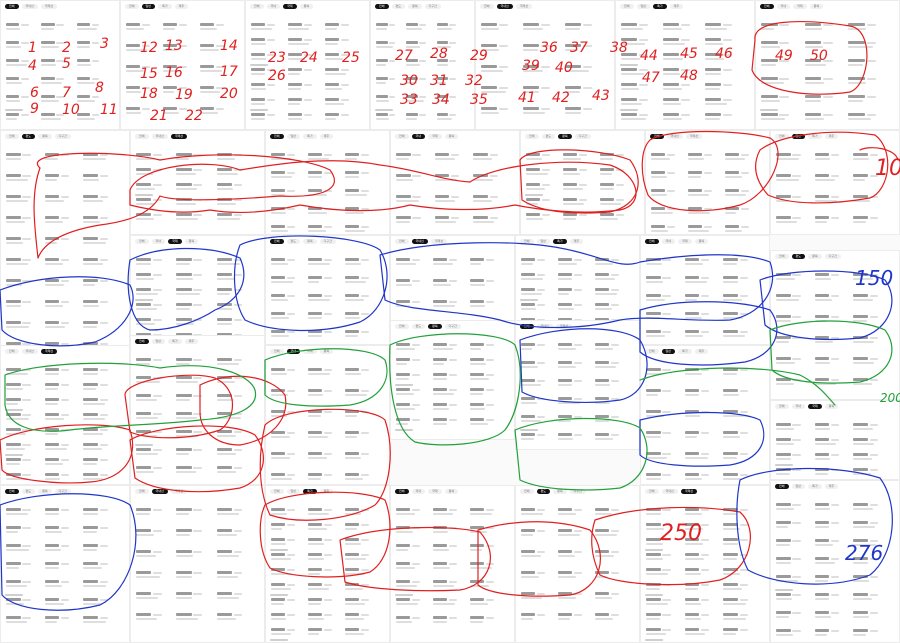  Describe the element at coordinates (671, 491) in the screenshot. I see `thumbnail-tab-bar: 전체 국내선 국제선` at that location.